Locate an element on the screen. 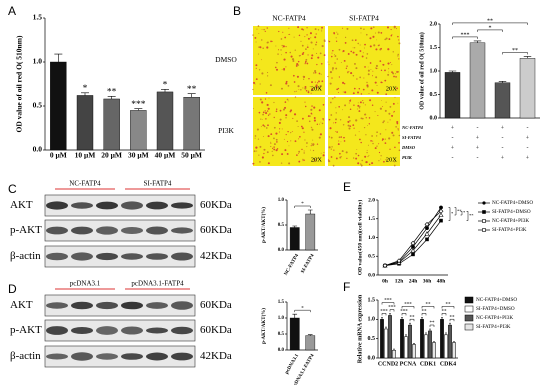 This screenshot has width=550, height=385. legend-swatch is located at coordinates (469, 327).